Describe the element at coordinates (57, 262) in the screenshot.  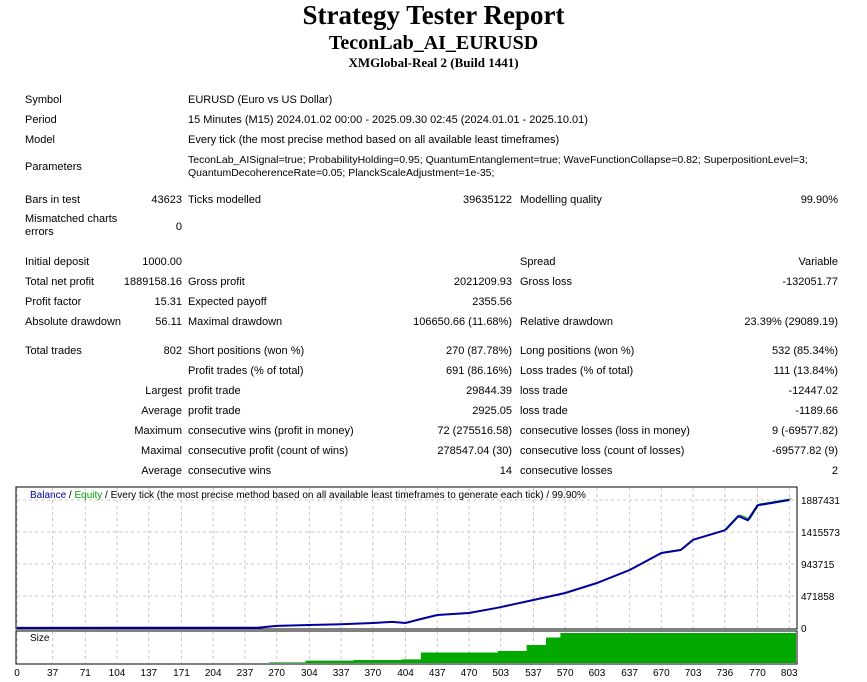
I see `label: Initial deposit` at that location.